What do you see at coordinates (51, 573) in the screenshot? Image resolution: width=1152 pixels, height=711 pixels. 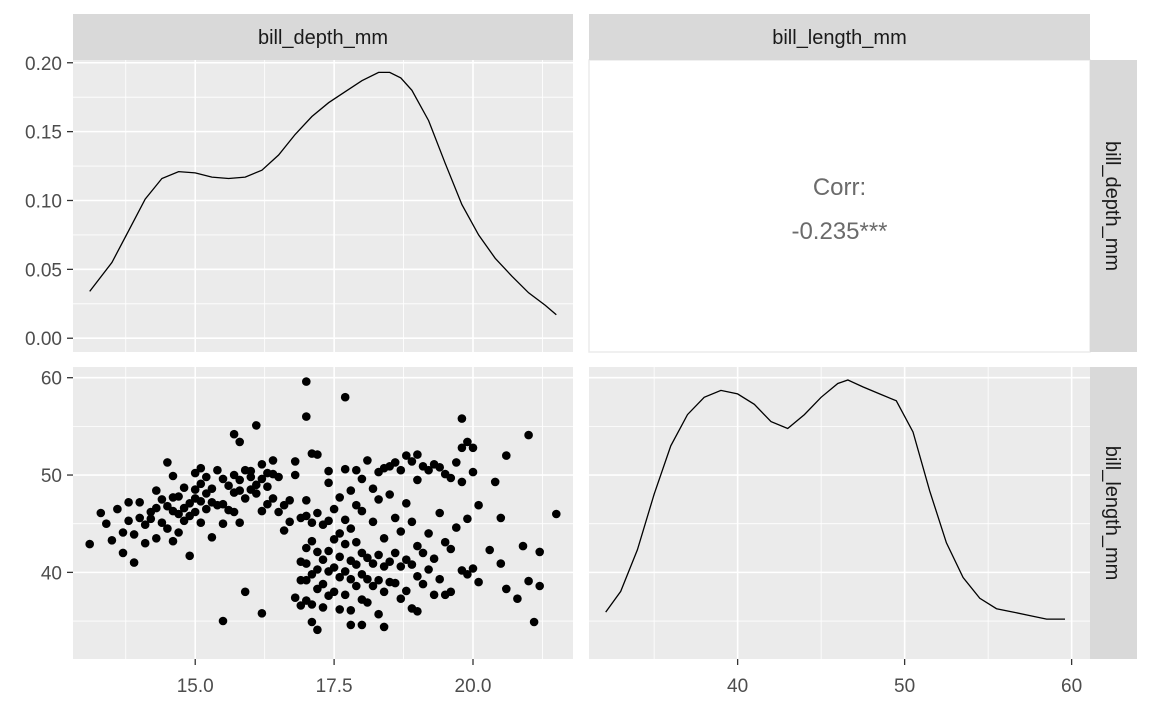 I see `y-tick-label: 40` at bounding box center [51, 573].